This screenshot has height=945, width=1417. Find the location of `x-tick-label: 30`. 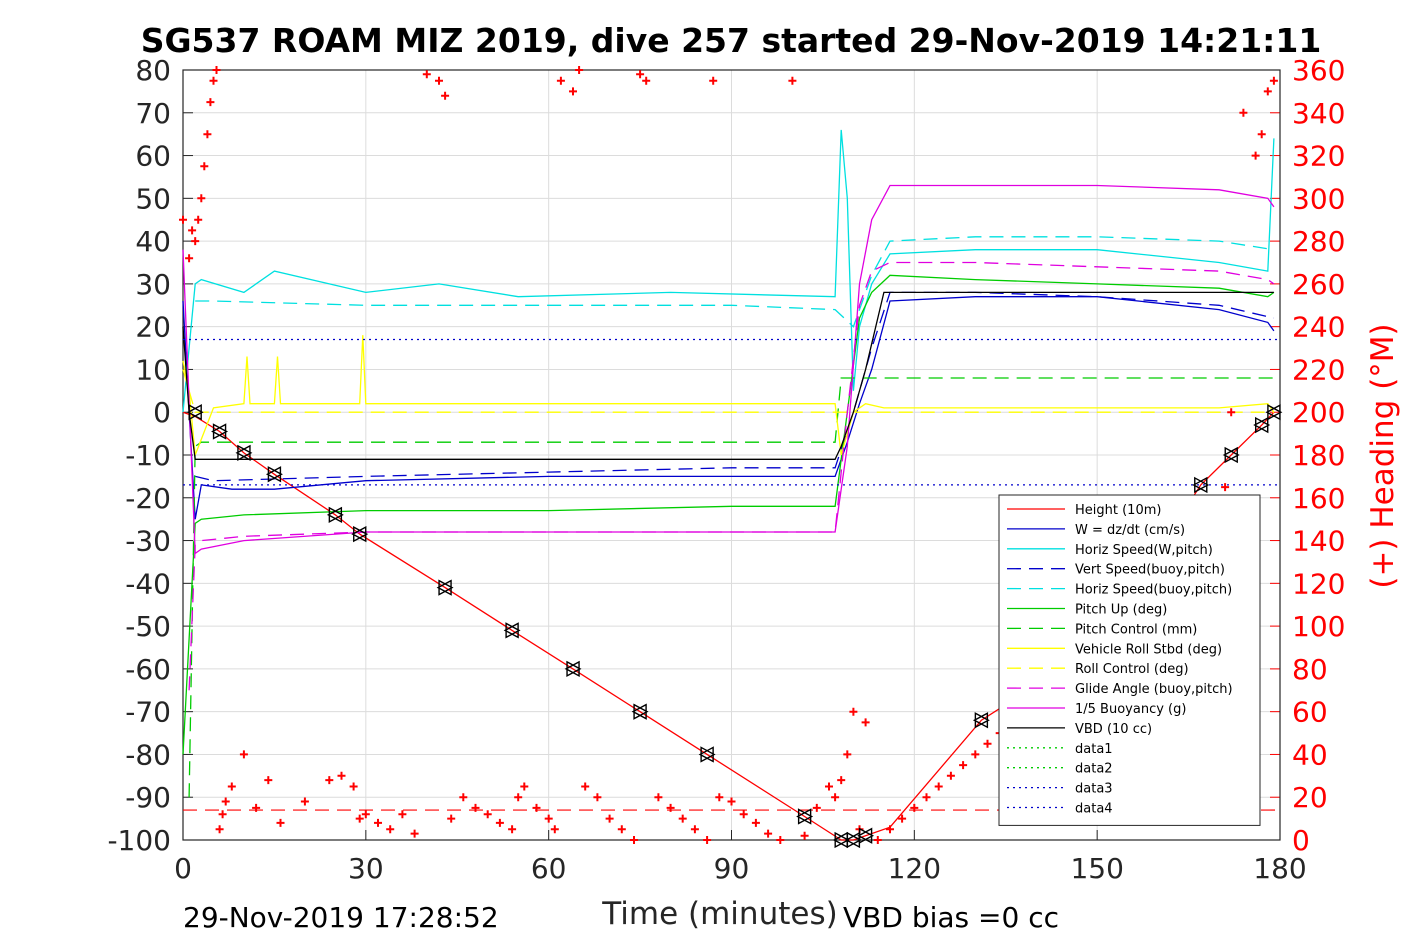

x-tick-label: 30 is located at coordinates (366, 868).